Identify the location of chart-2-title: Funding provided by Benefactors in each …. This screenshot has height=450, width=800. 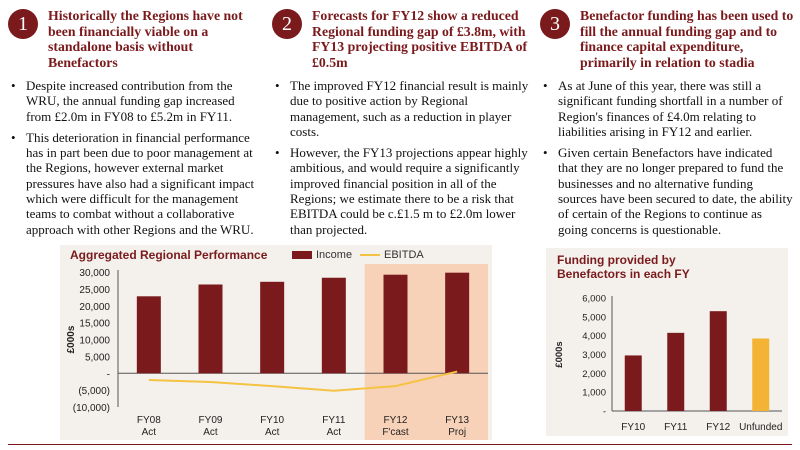
(623, 267).